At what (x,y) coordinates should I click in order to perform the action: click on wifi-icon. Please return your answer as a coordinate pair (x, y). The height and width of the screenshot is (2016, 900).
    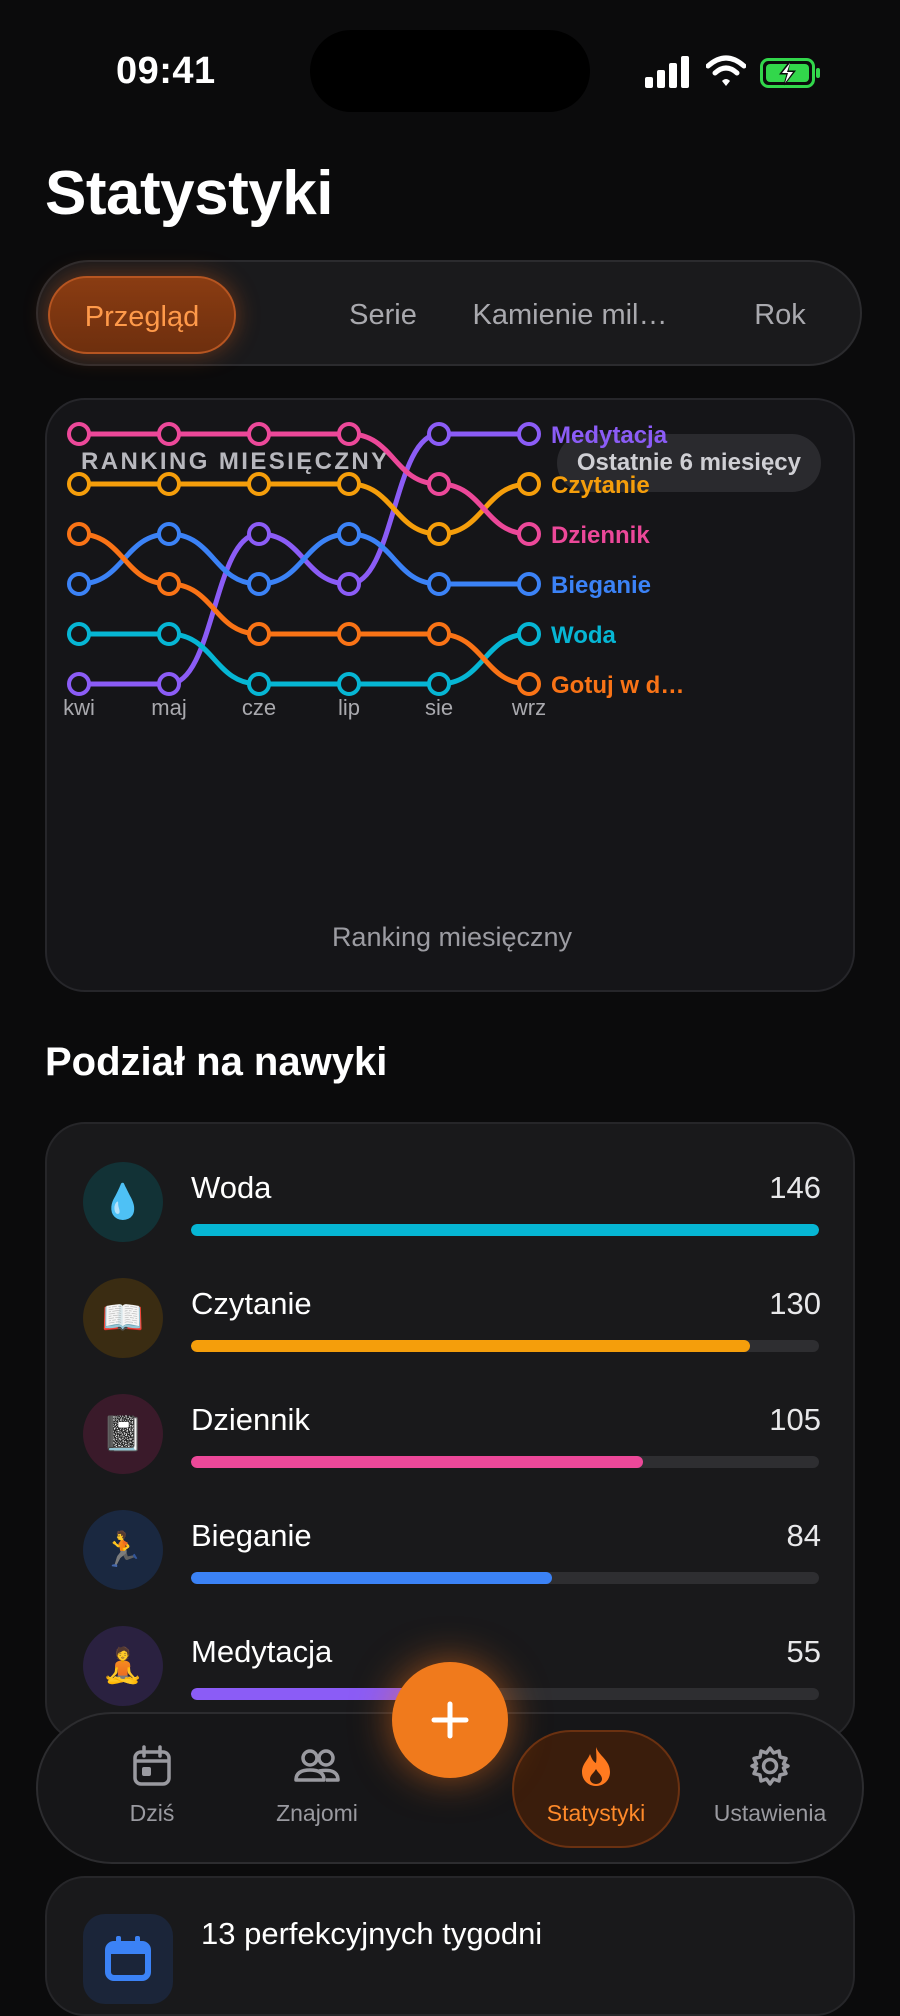
    Looking at the image, I should click on (726, 70).